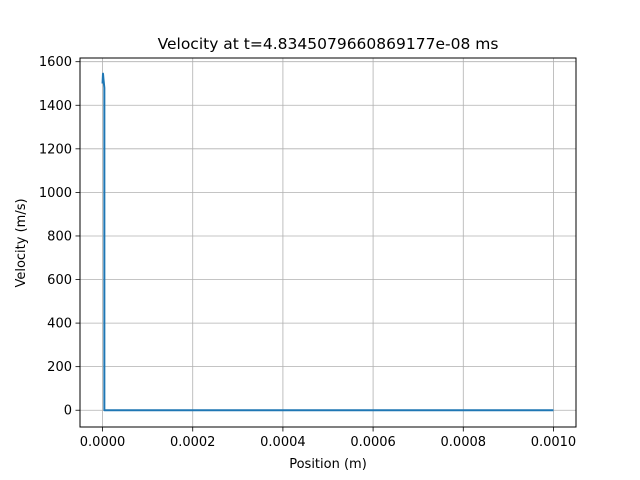  I want to click on x-tick-label: 0.0008, so click(464, 442).